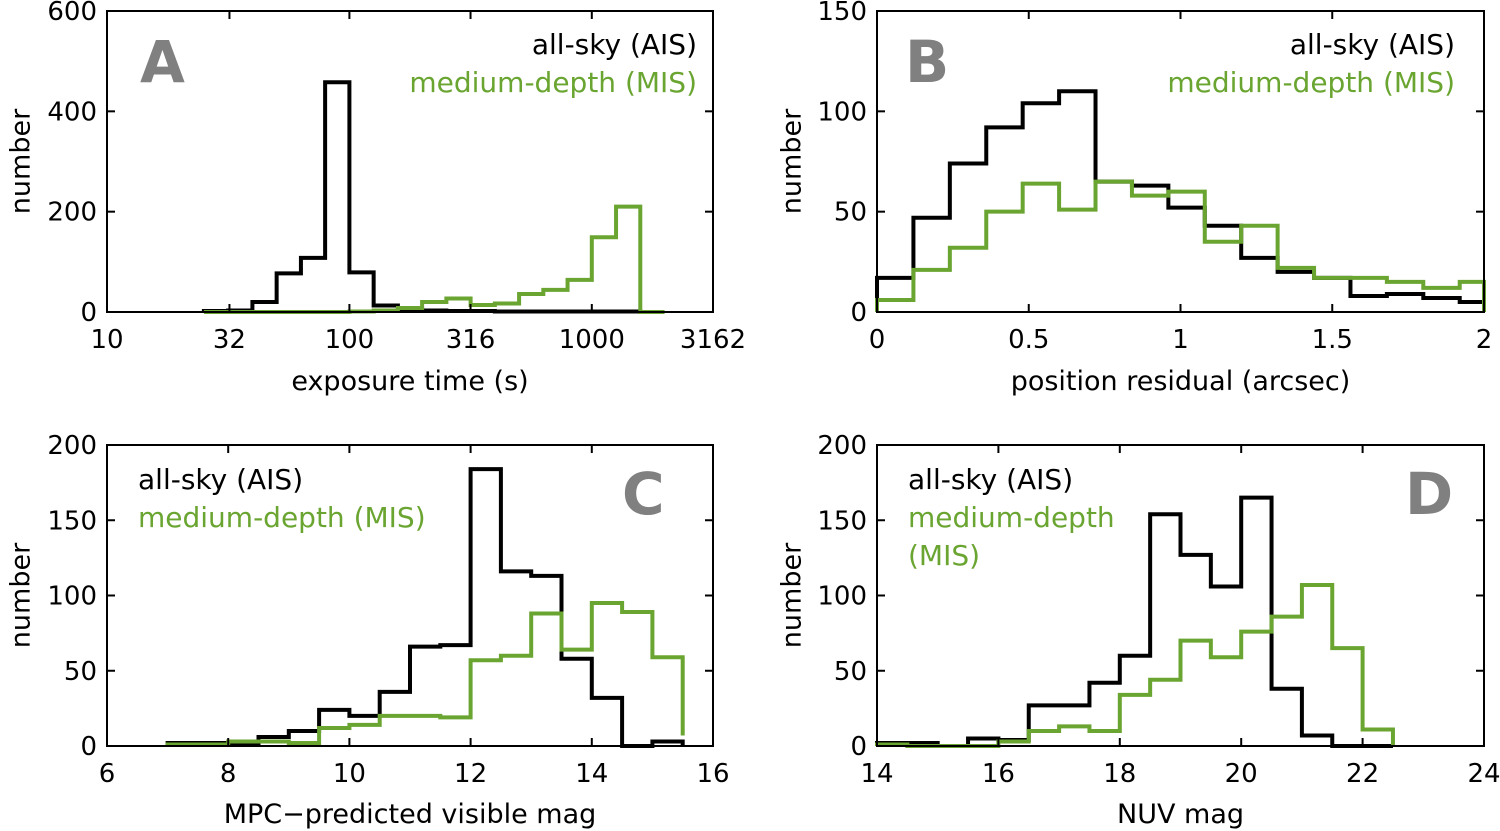 This screenshot has width=1500, height=831. Describe the element at coordinates (470, 774) in the screenshot. I see `x-tick-label: 12` at that location.